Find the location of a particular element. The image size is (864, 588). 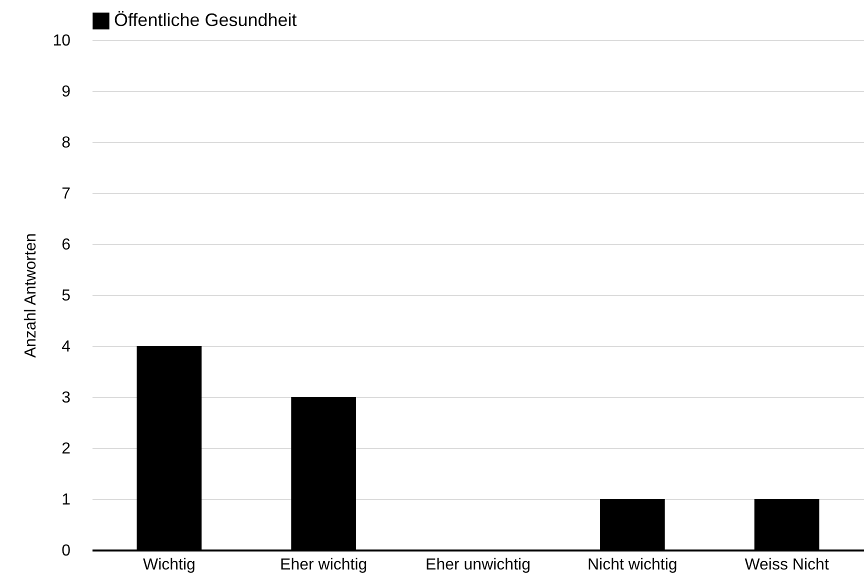

y-tick-label: 2 is located at coordinates (66, 449).